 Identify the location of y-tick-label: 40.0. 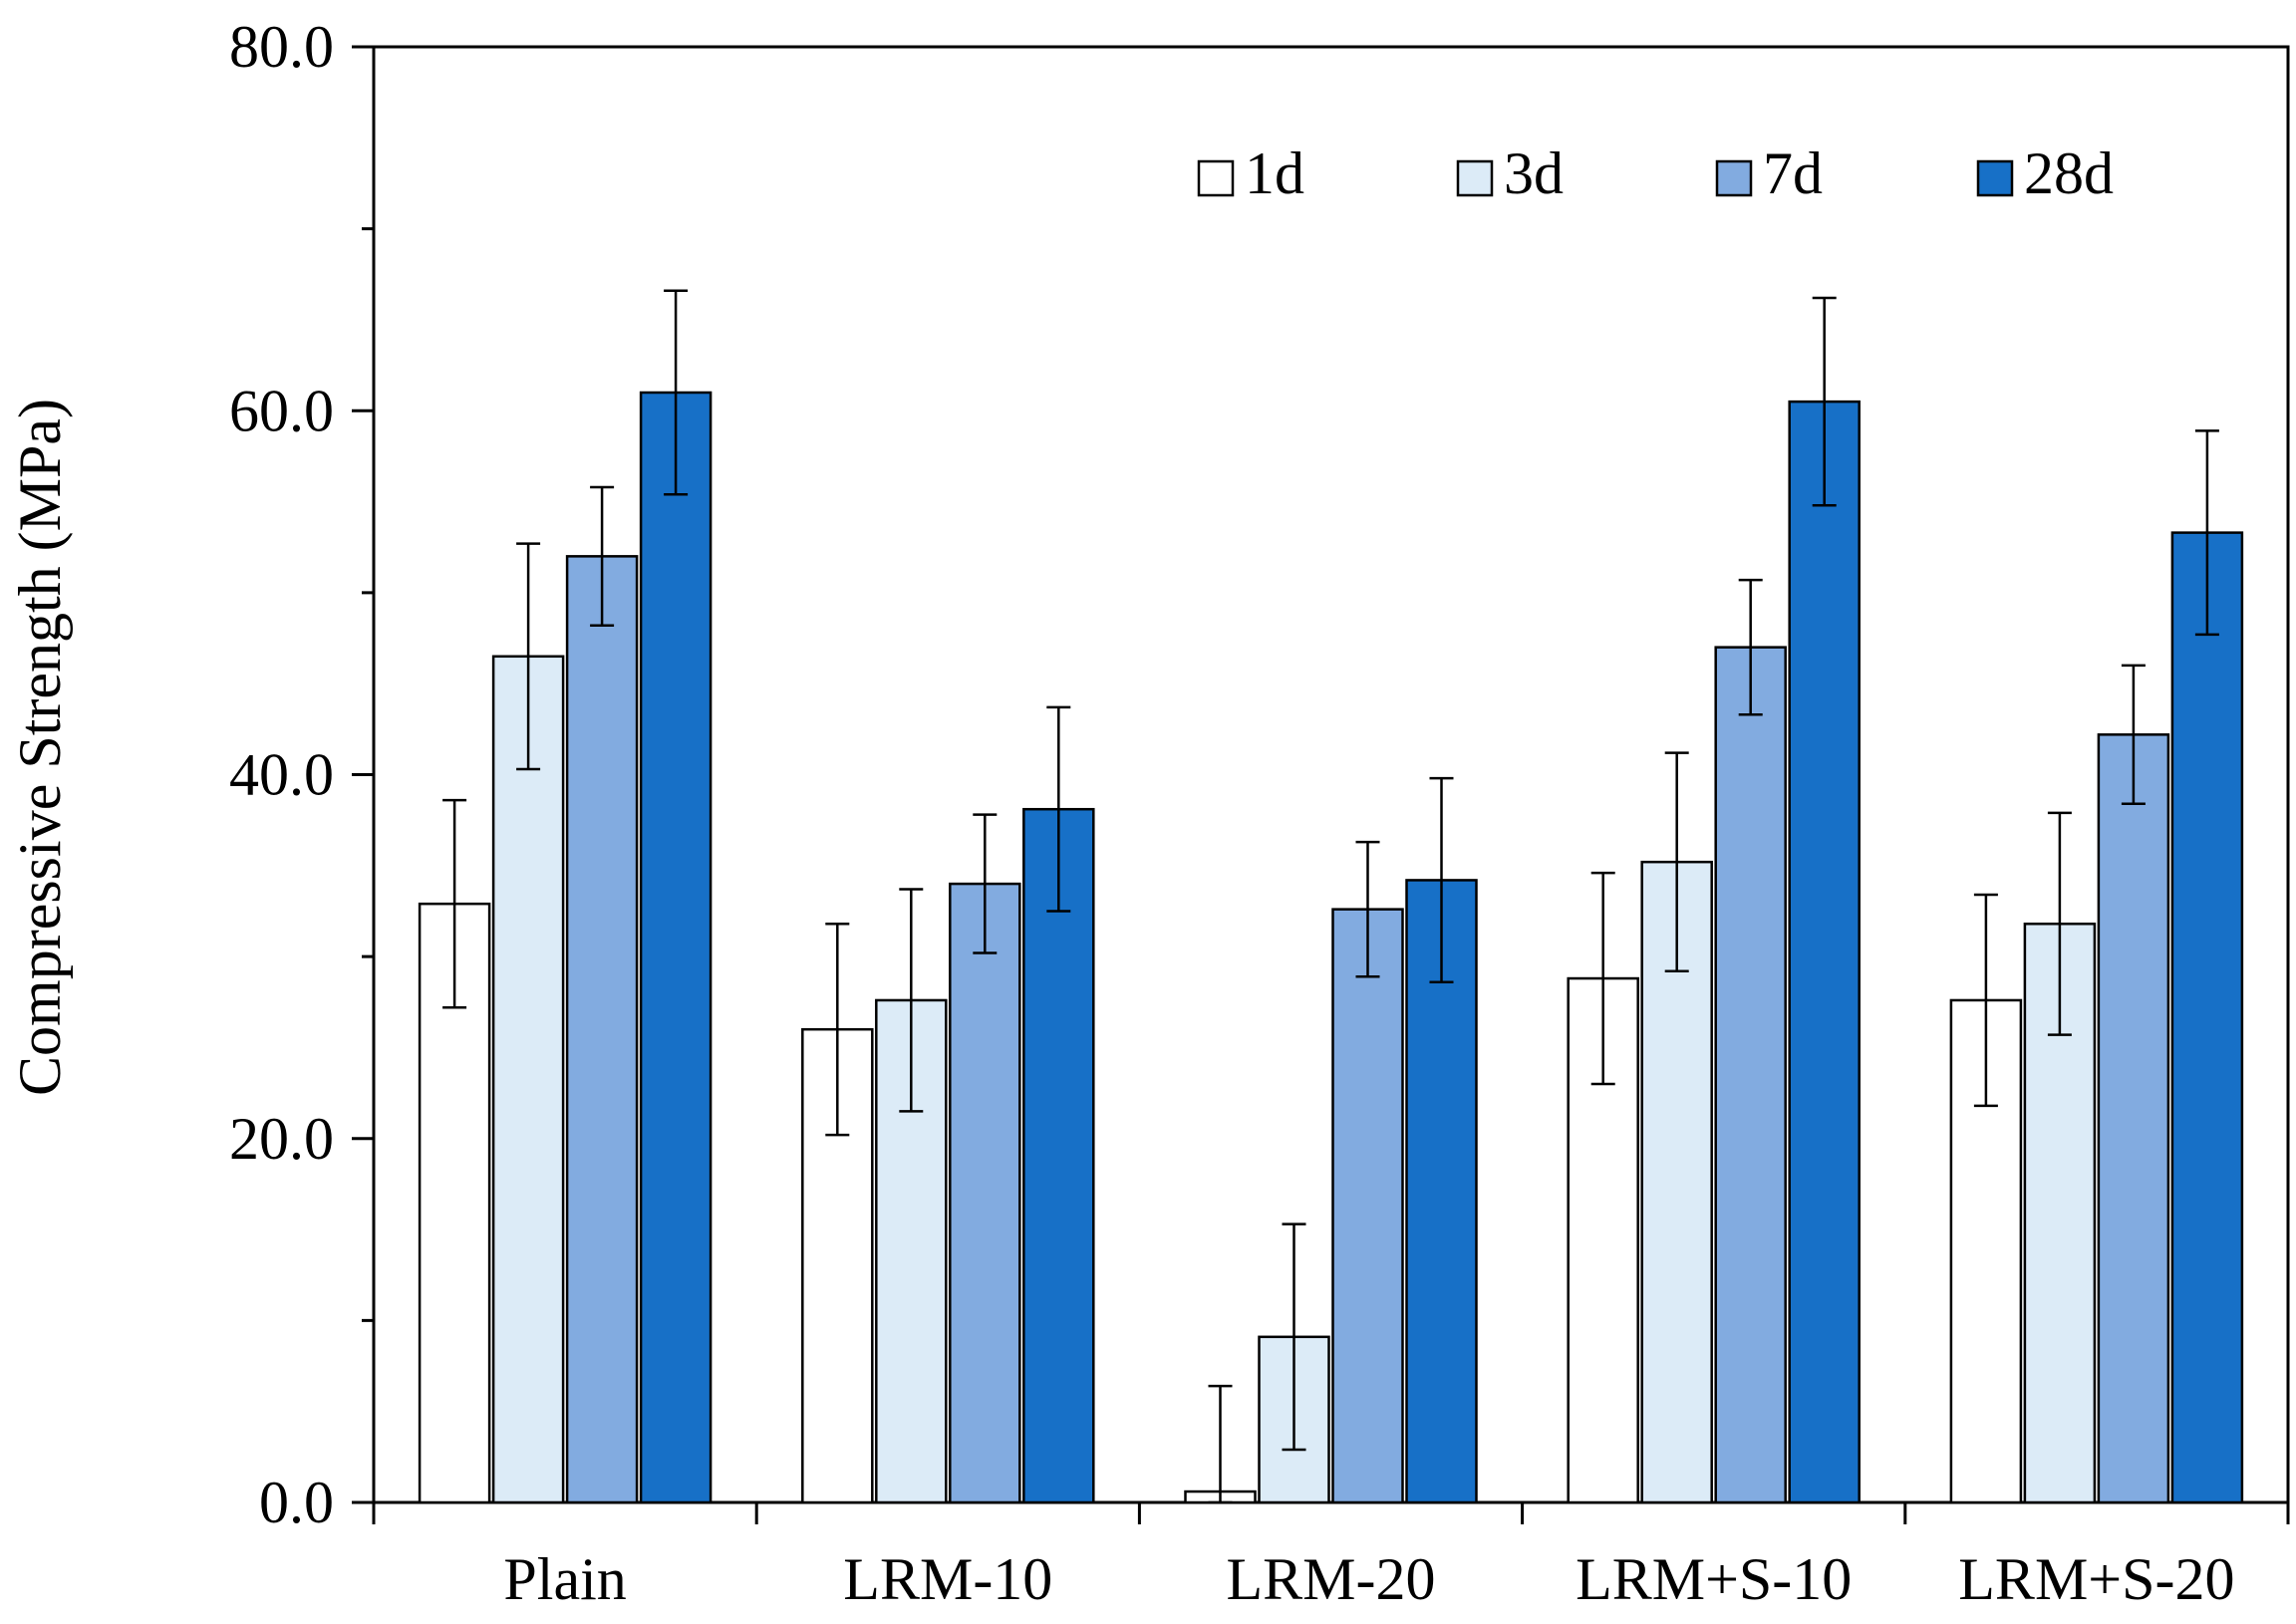
(281, 775).